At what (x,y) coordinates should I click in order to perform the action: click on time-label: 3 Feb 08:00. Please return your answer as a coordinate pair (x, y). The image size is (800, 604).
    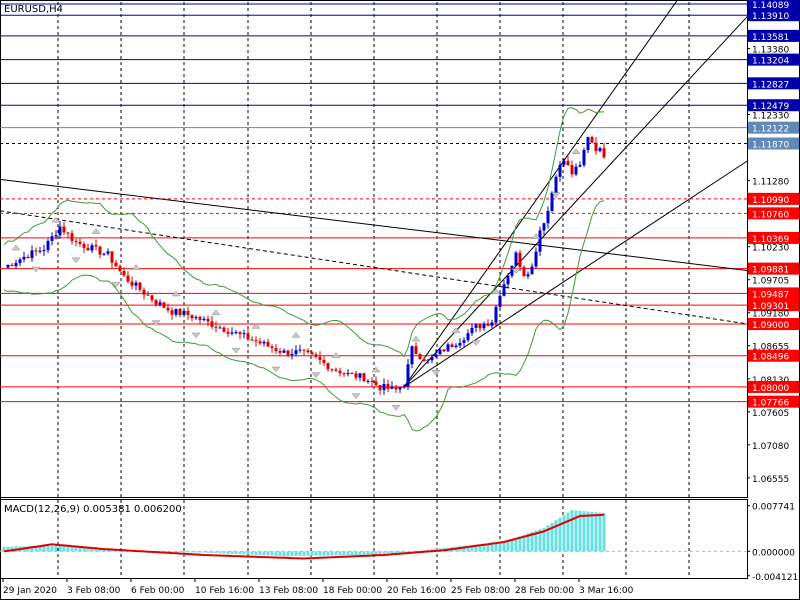
    Looking at the image, I should click on (94, 591).